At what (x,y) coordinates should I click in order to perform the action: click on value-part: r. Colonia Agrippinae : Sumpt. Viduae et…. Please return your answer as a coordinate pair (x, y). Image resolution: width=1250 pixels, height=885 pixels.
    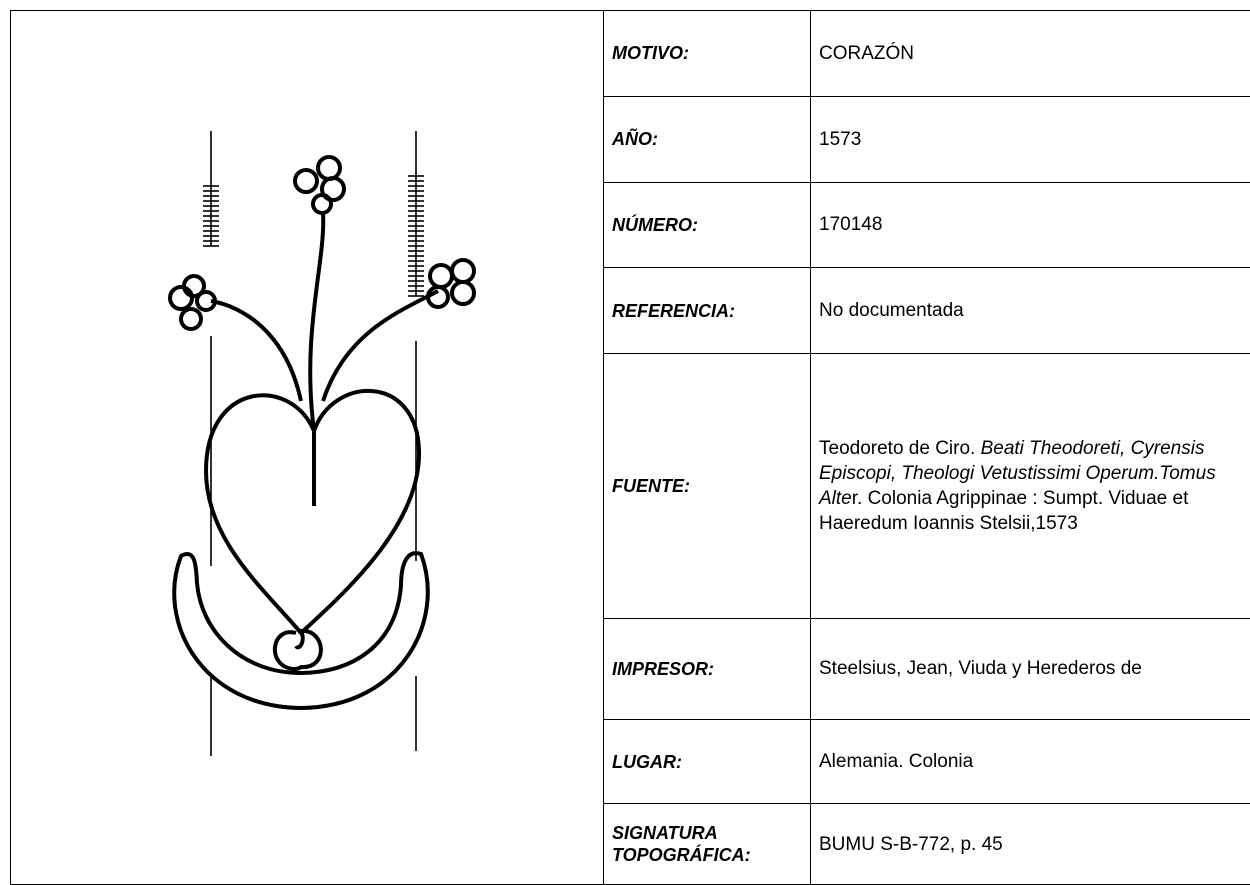
    Looking at the image, I should click on (1003, 511).